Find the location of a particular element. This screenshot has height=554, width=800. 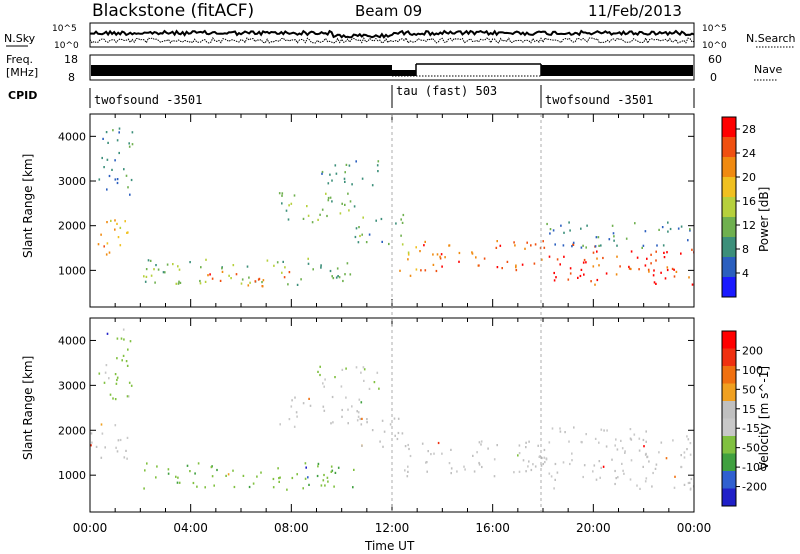

nave-tick-low: 0 is located at coordinates (713, 77).